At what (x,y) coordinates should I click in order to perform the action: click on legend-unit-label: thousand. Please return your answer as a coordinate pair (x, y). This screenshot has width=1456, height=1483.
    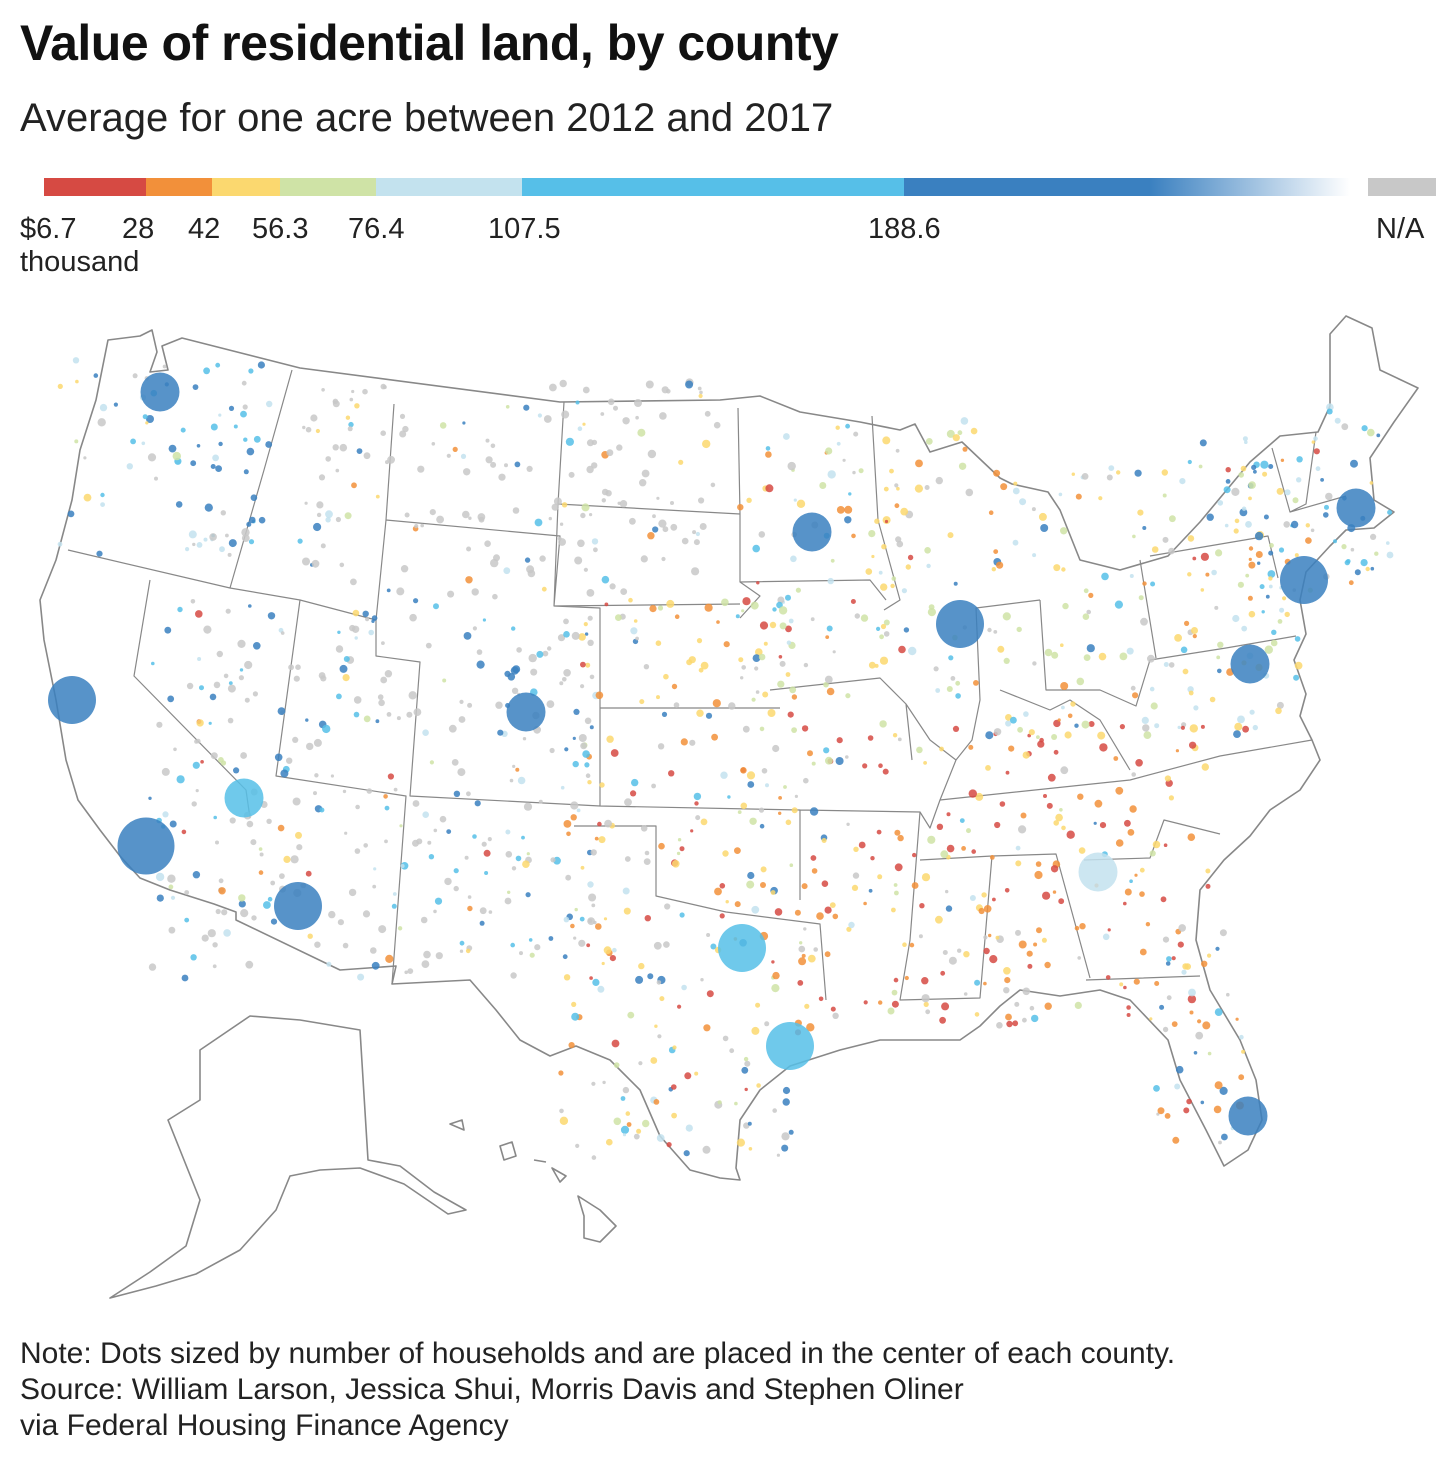
    Looking at the image, I should click on (80, 262).